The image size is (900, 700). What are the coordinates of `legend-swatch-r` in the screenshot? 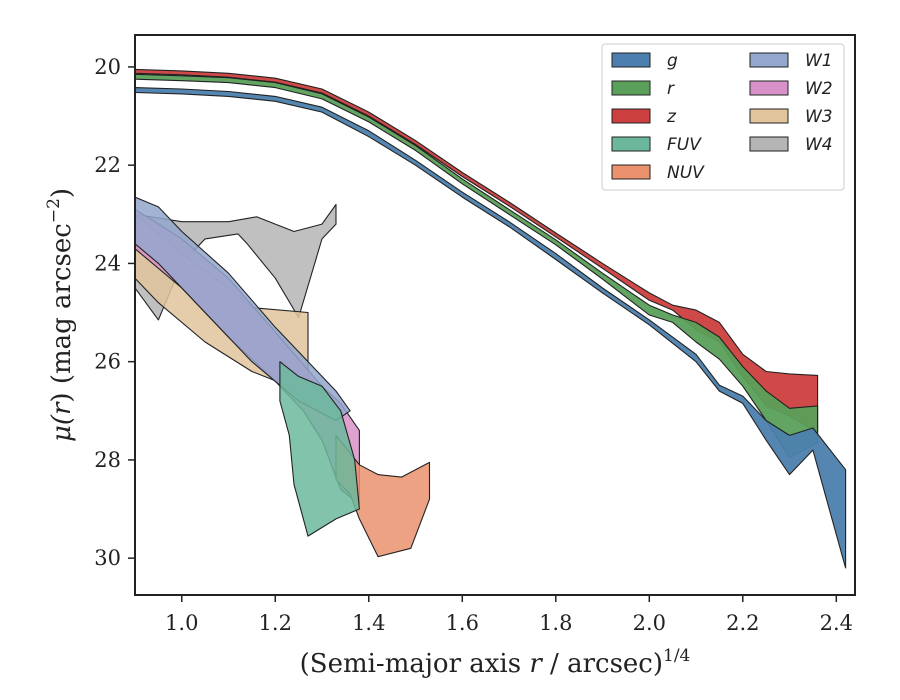 It's located at (631, 88).